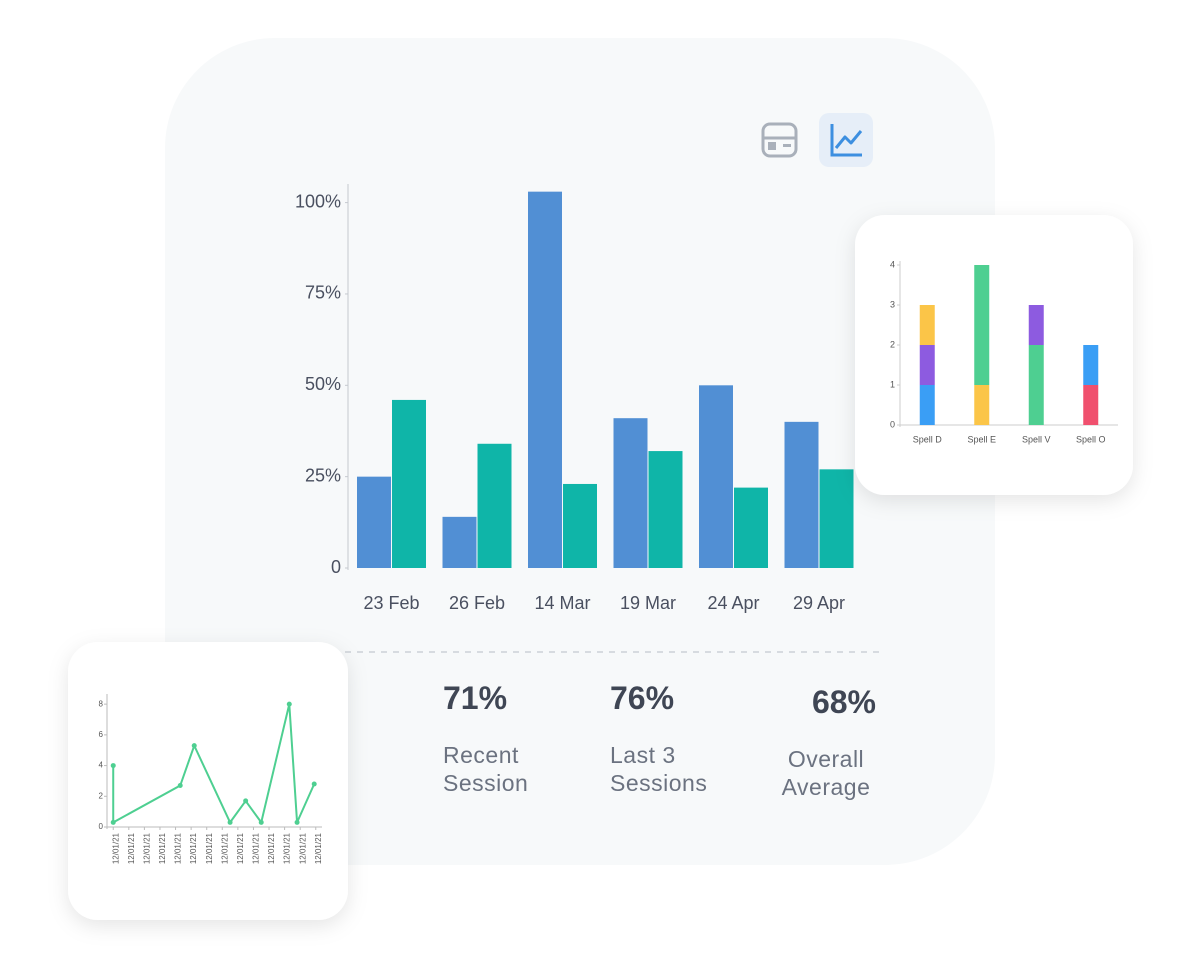 This screenshot has width=1200, height=960. I want to click on x-tick-label: 14 Mar, so click(562, 603).